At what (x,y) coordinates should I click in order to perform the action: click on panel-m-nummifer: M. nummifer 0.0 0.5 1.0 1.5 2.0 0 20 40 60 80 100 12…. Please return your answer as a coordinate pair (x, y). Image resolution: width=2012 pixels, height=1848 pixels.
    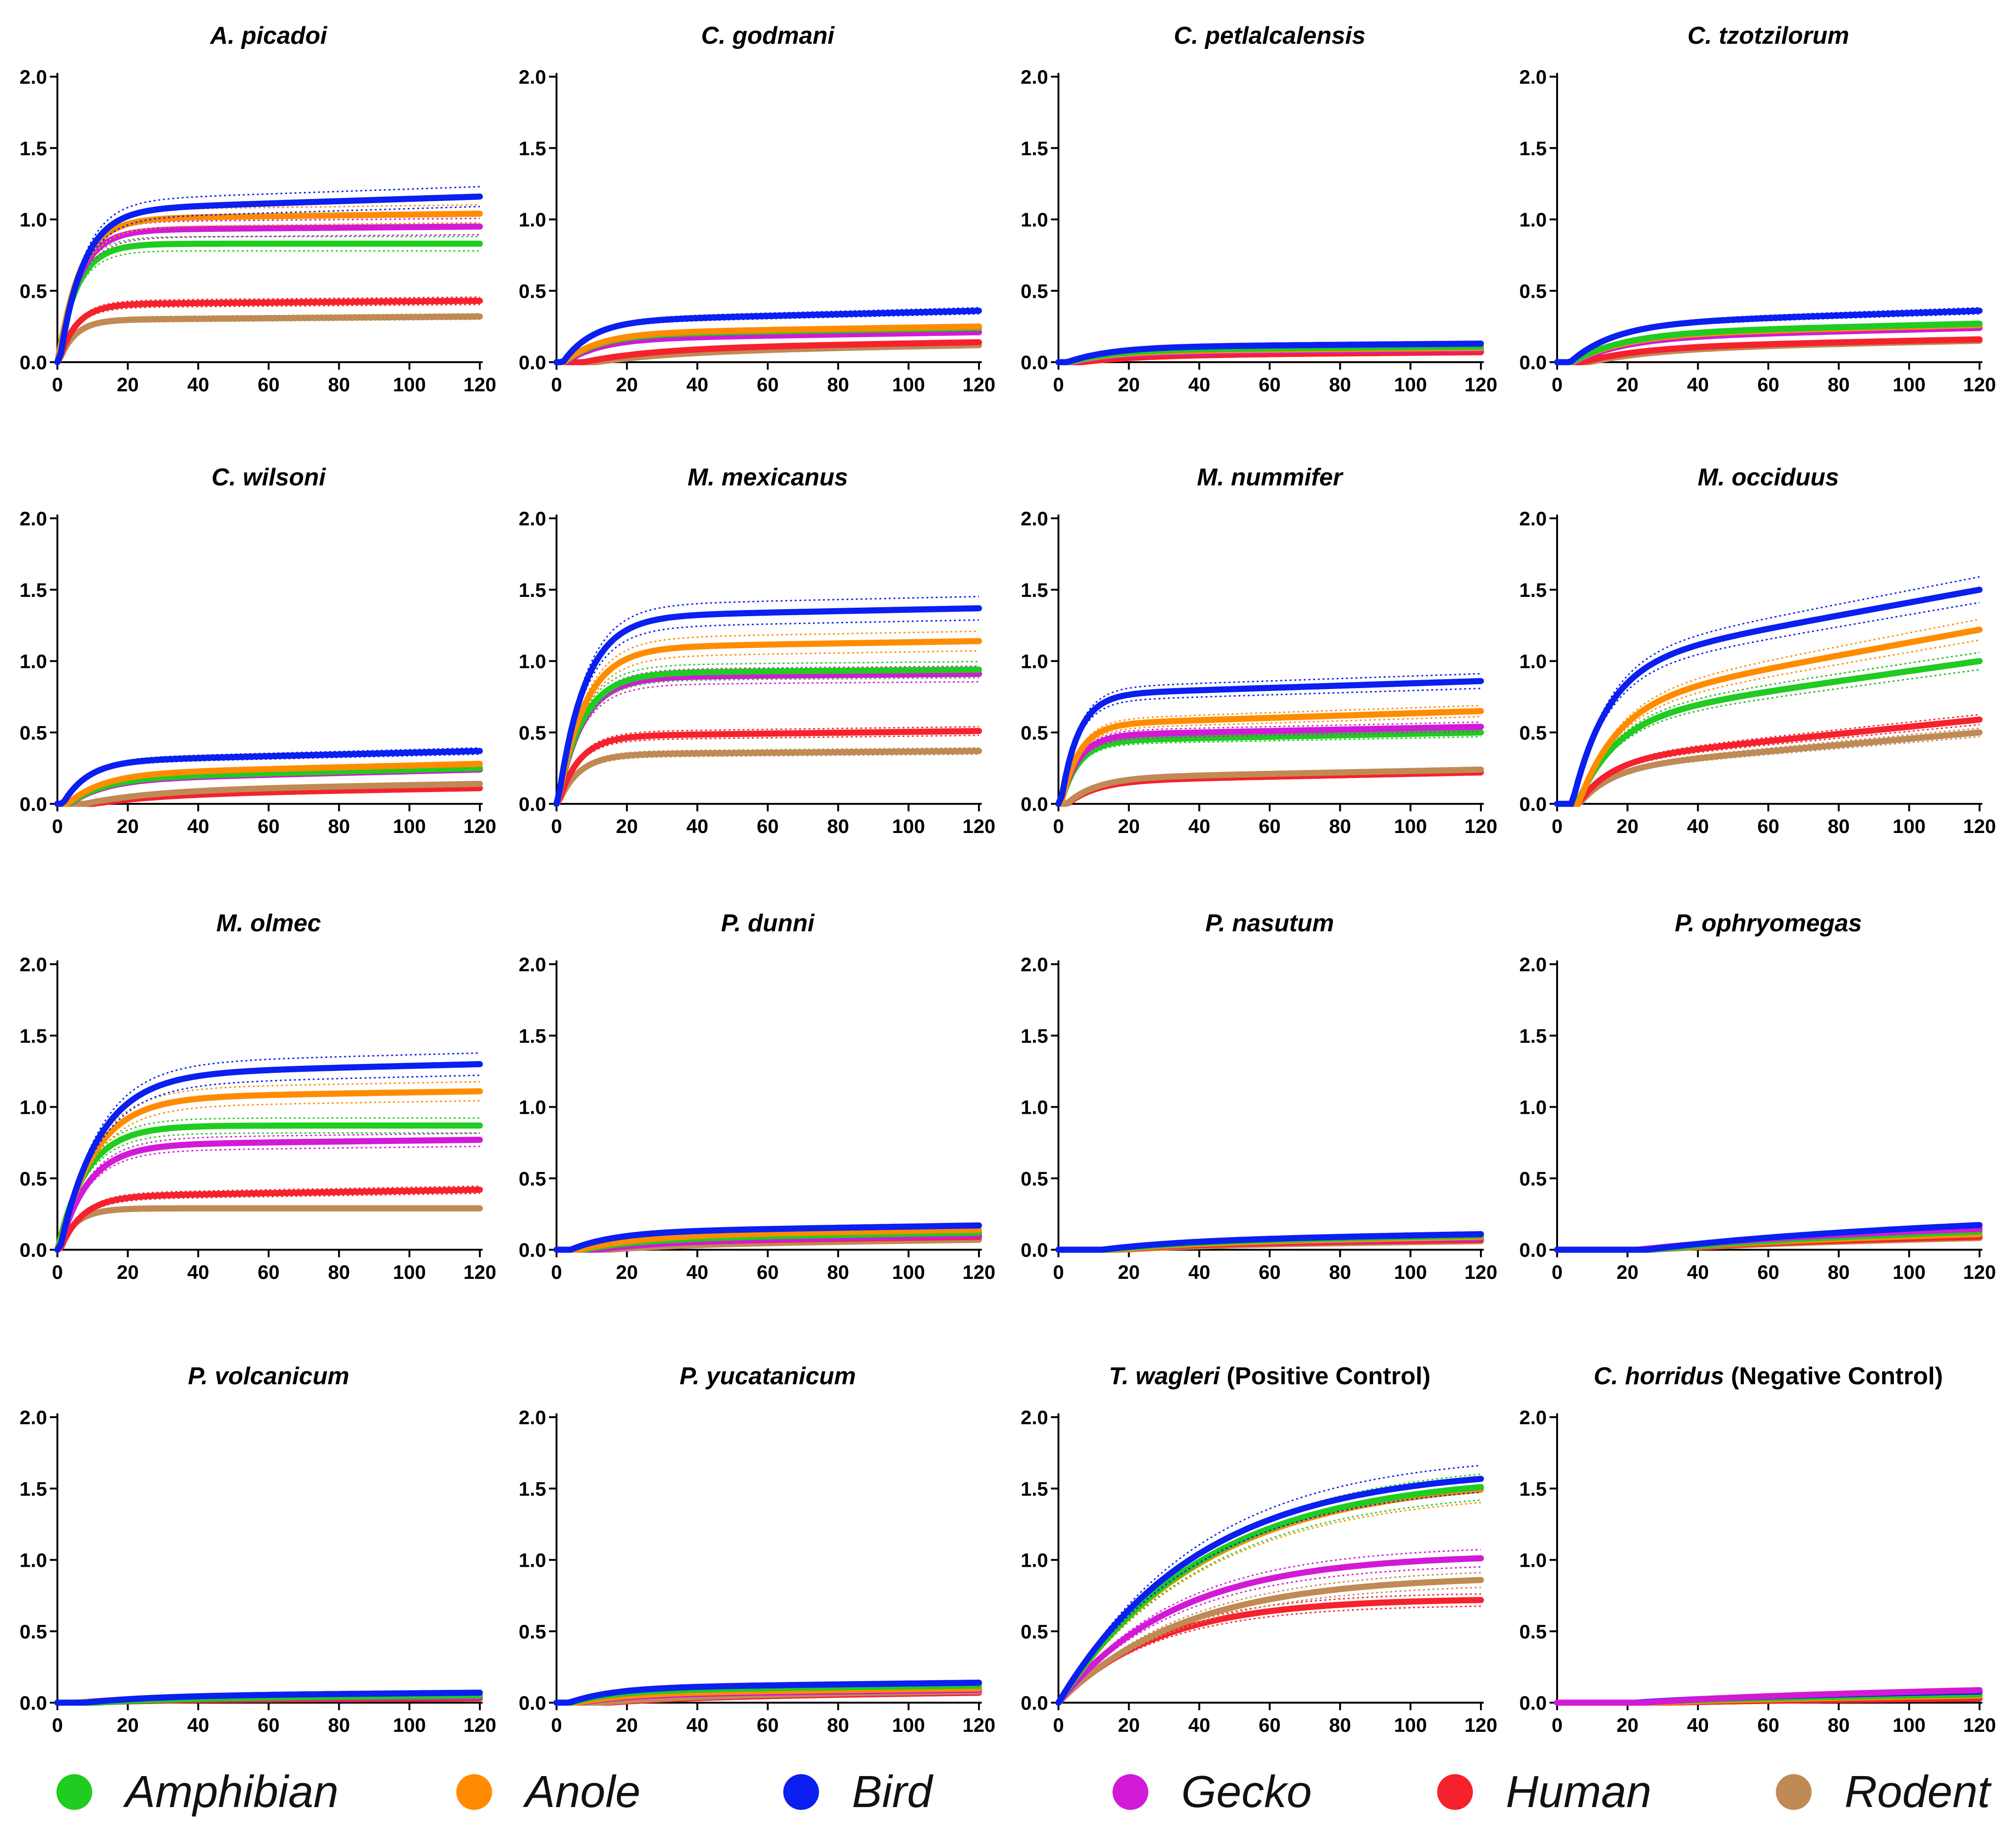
    Looking at the image, I should click on (1259, 651).